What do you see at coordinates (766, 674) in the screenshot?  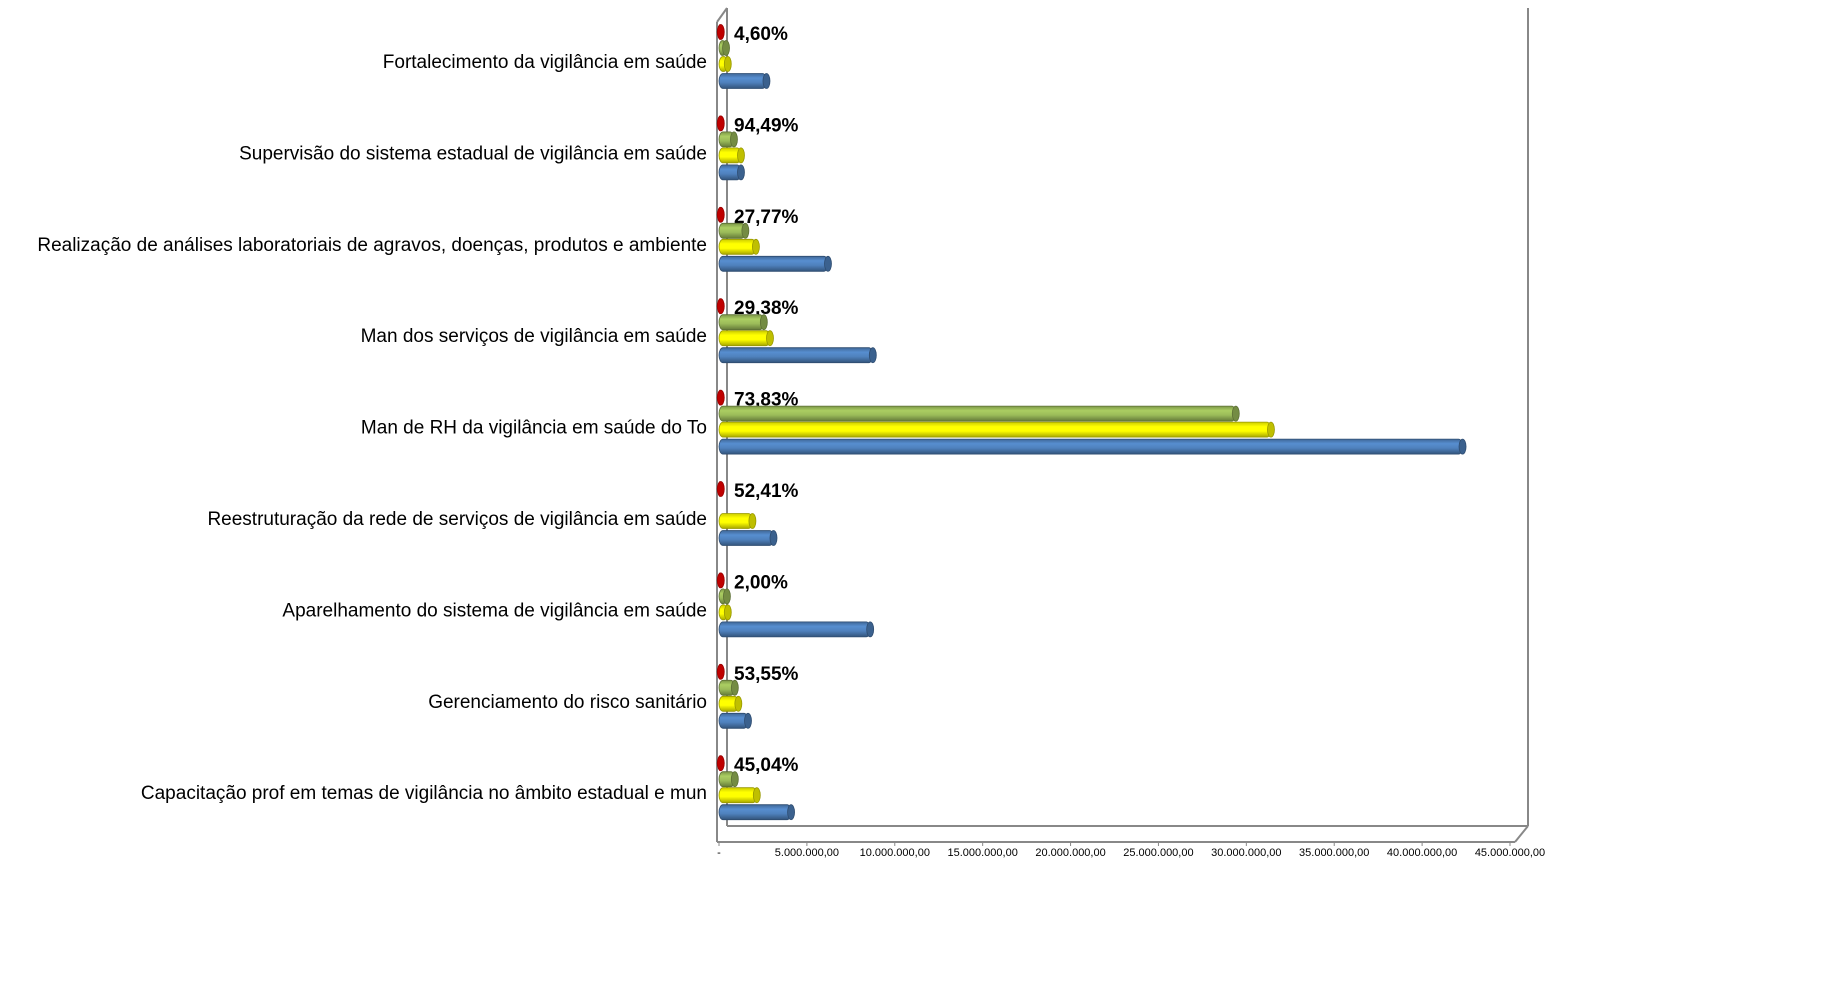 I see `annotation: 53,55%` at bounding box center [766, 674].